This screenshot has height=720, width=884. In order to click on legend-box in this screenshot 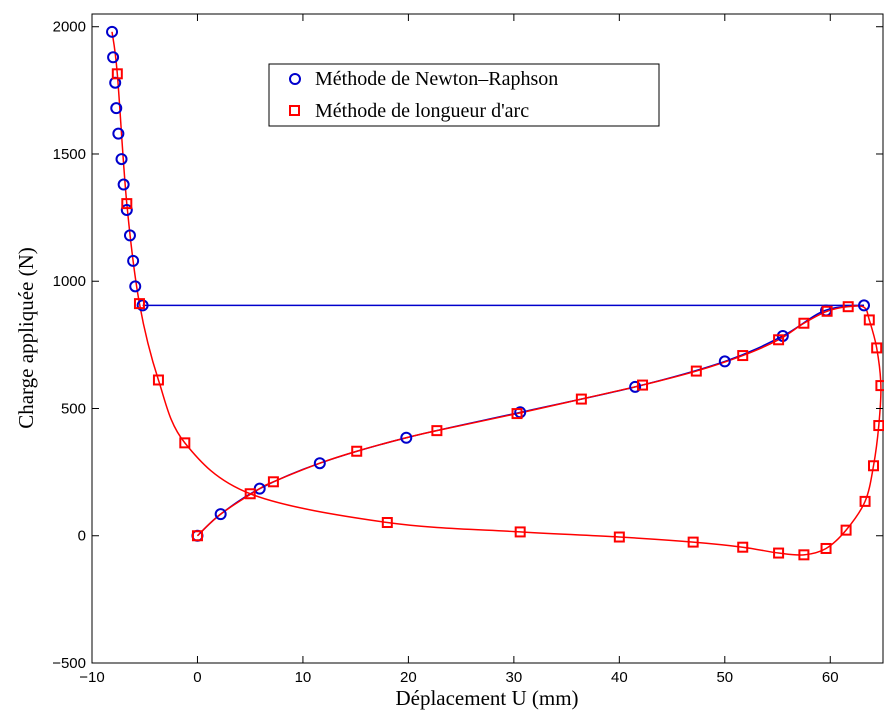, I will do `click(464, 95)`.